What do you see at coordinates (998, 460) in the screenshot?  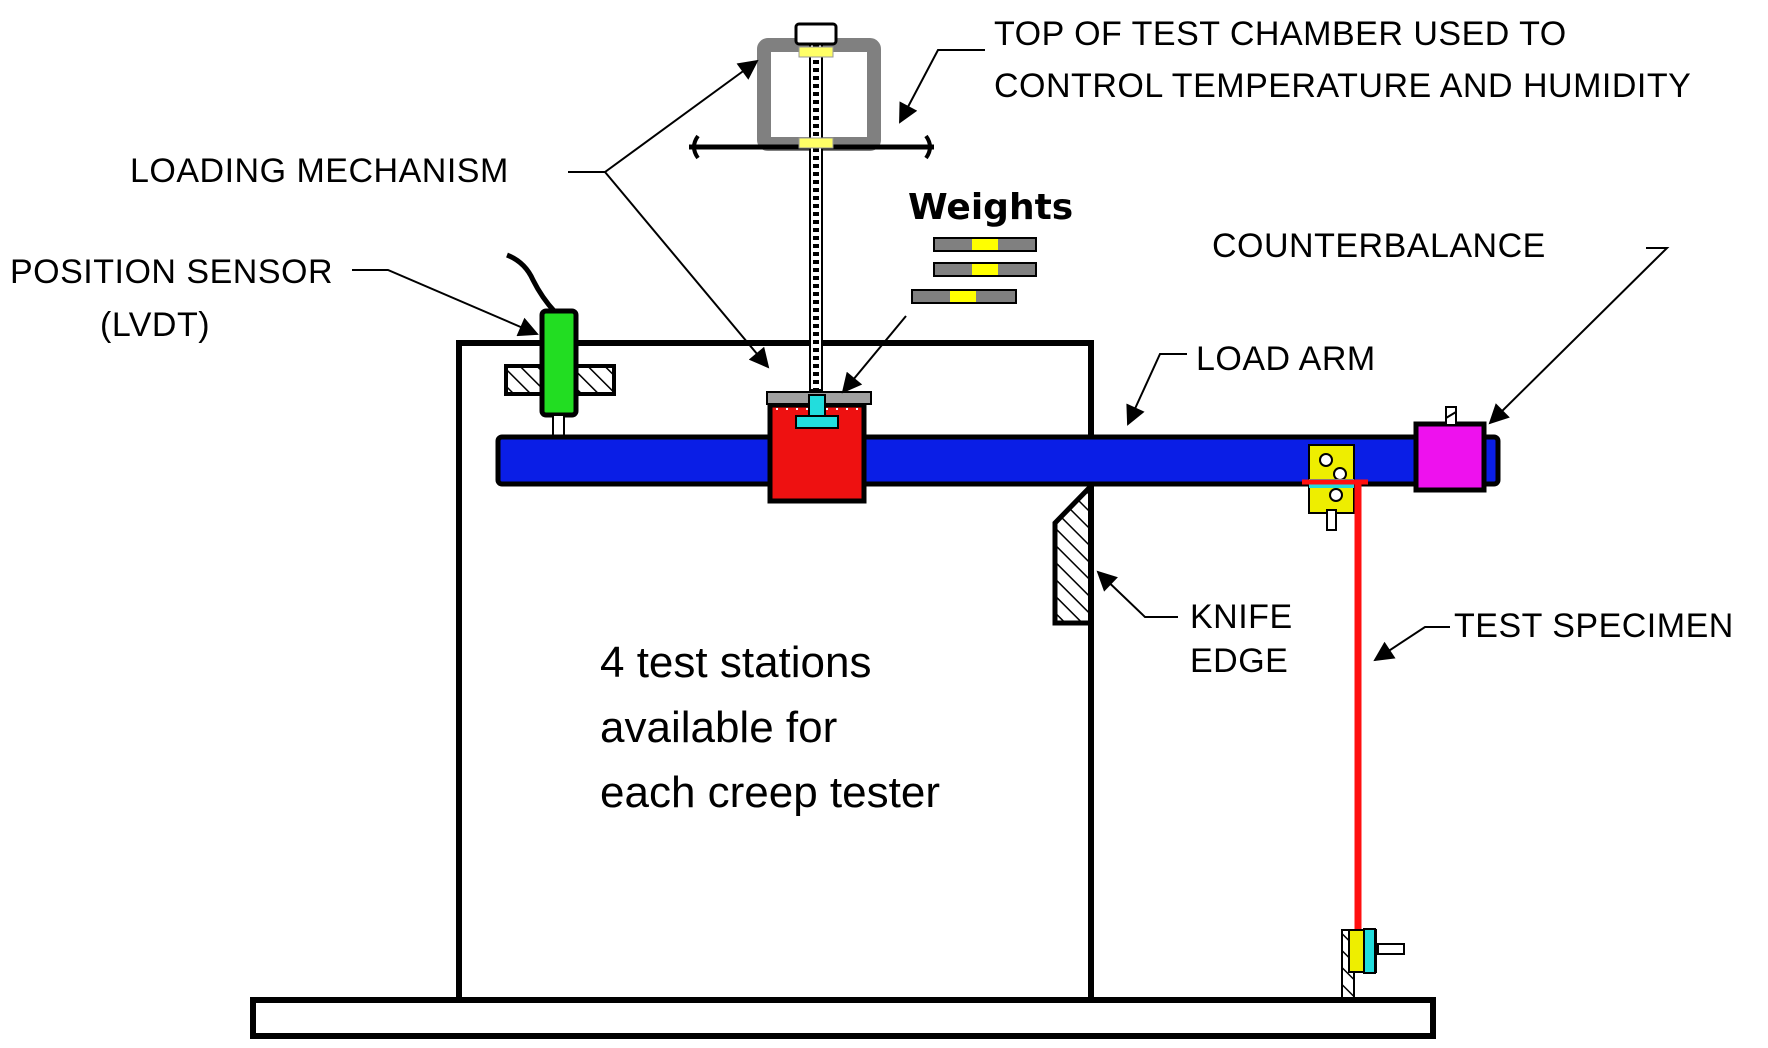 I see `load-arm` at bounding box center [998, 460].